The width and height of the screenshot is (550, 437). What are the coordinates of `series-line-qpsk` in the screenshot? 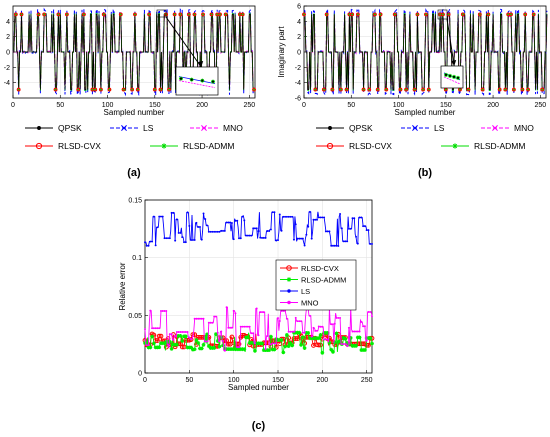 It's located at (134, 52).